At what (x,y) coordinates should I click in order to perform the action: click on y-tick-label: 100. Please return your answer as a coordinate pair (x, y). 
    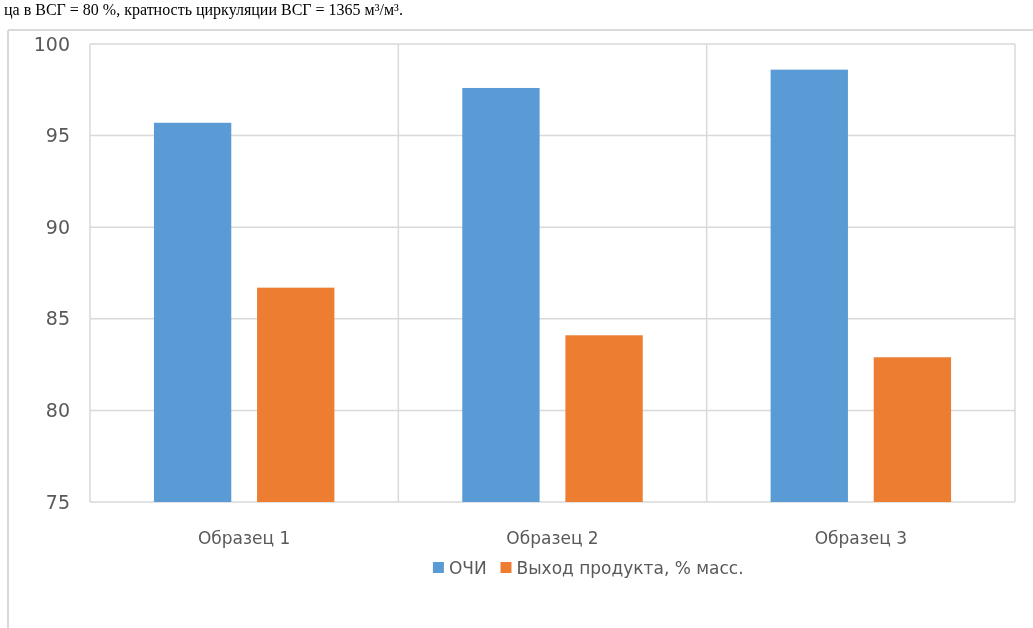
    Looking at the image, I should click on (51, 43).